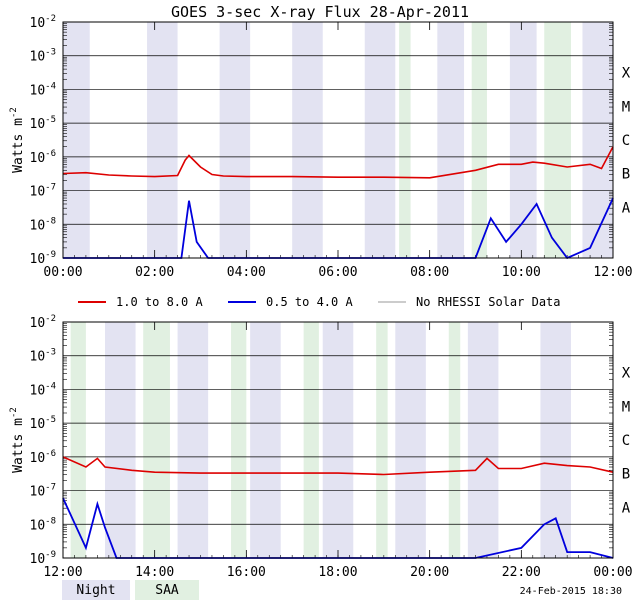  What do you see at coordinates (429, 272) in the screenshot?
I see `x-tick-label: 08:00` at bounding box center [429, 272].